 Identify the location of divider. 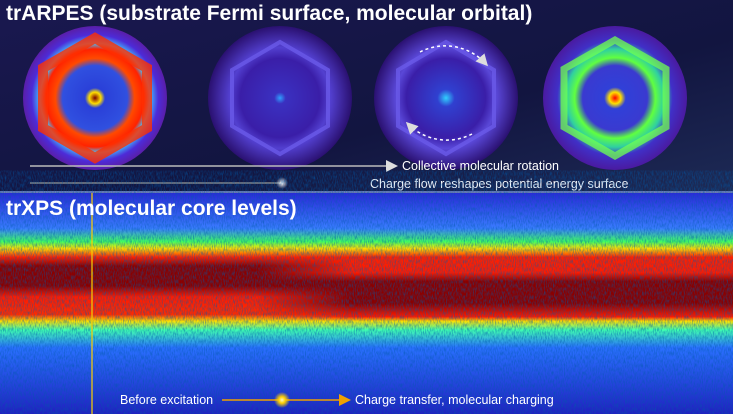
(366, 192).